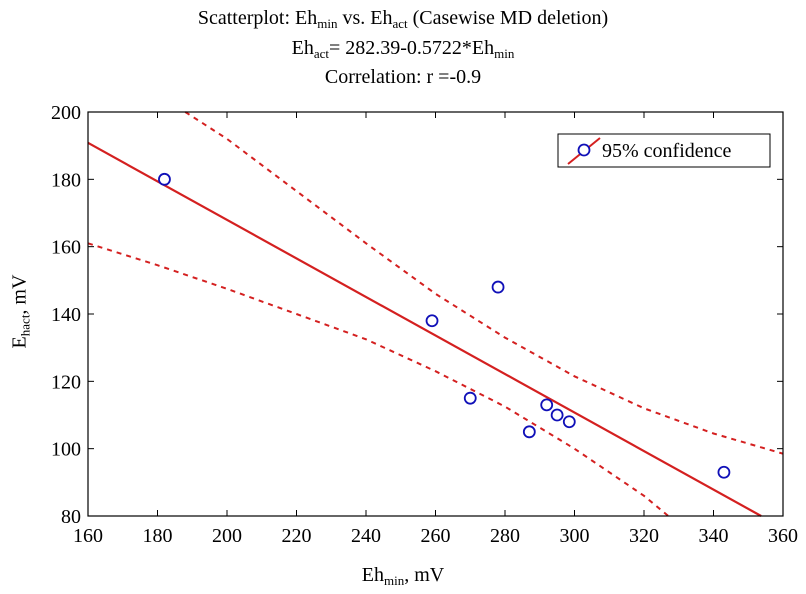 Image resolution: width=806 pixels, height=594 pixels. Describe the element at coordinates (66, 450) in the screenshot. I see `y-tick-label: 100` at that location.